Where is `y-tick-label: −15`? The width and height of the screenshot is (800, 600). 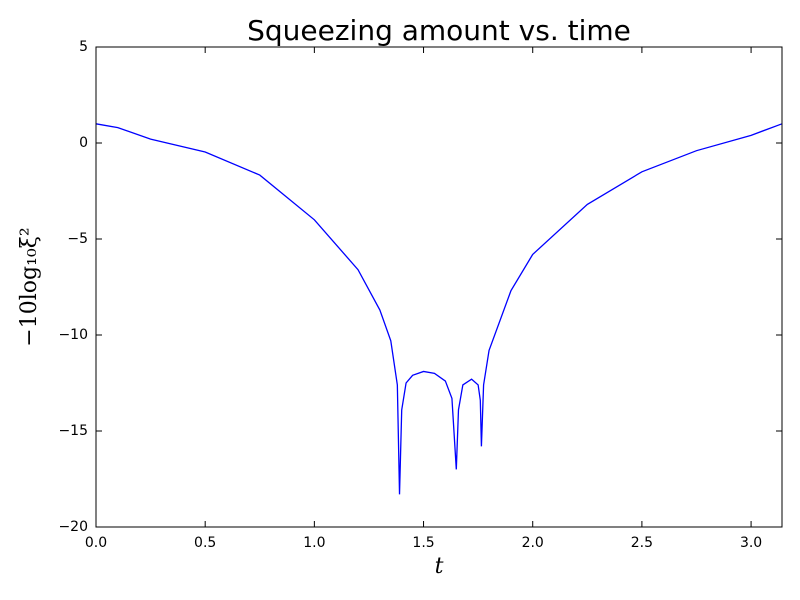
y-tick-label: −15 is located at coordinates (73, 431).